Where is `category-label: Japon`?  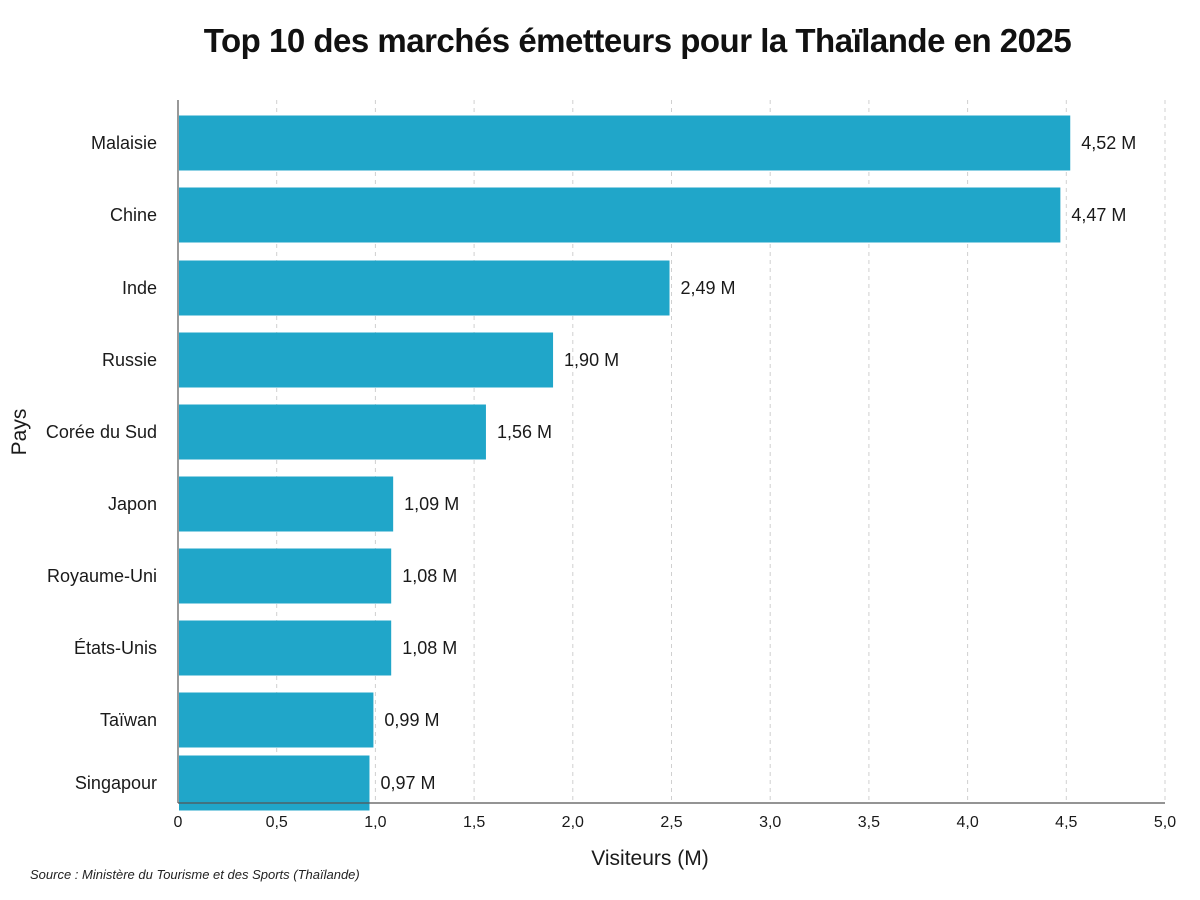
category-label: Japon is located at coordinates (132, 504).